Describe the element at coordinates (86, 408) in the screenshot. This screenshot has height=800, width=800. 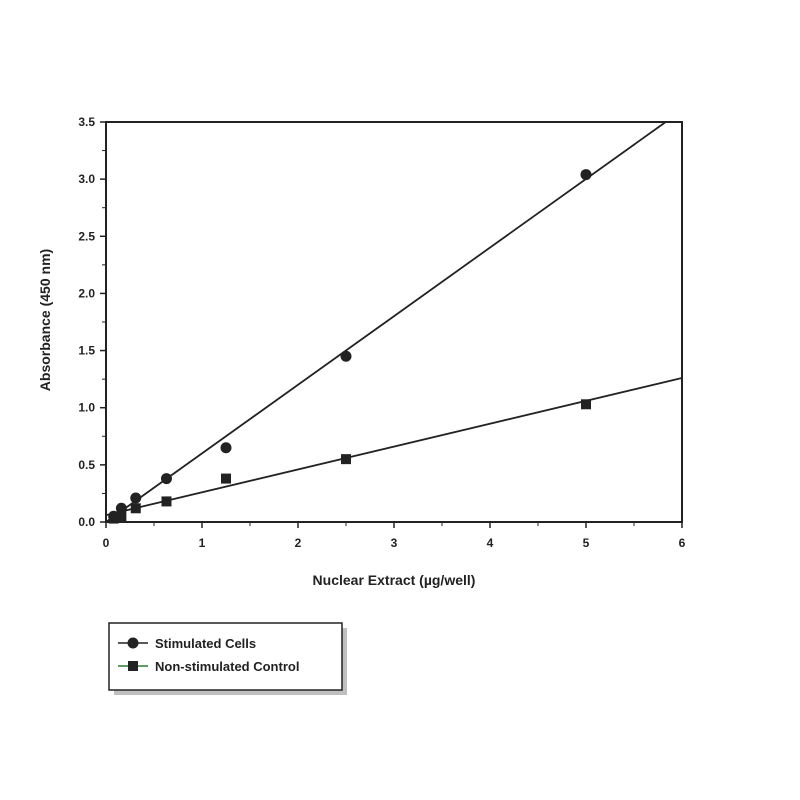
I see `y-tick-label: 1.0` at that location.